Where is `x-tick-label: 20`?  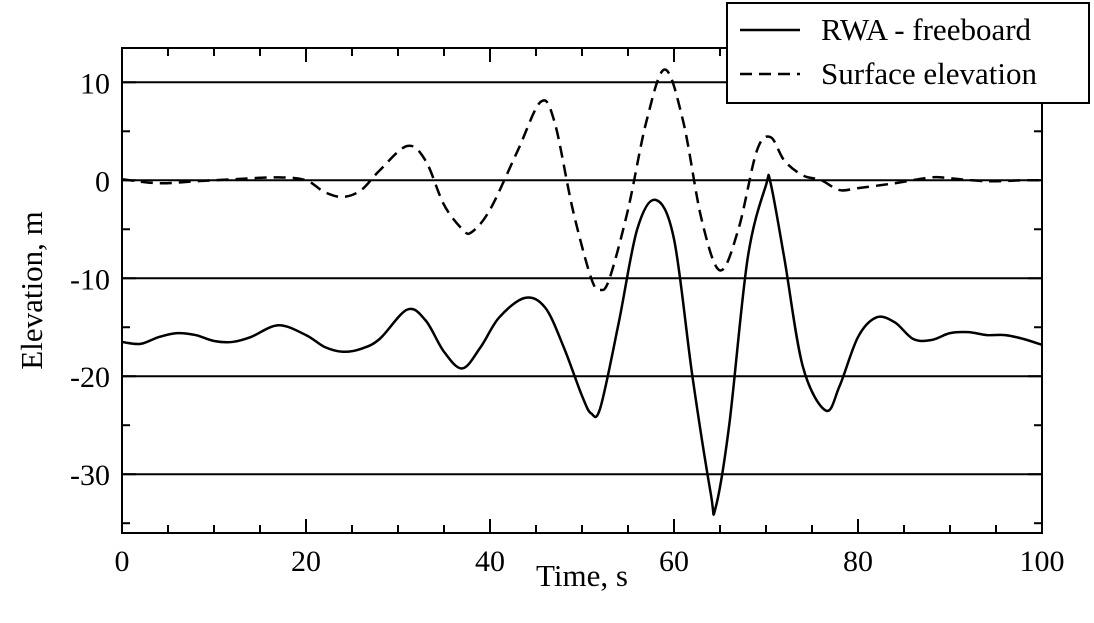 x-tick-label: 20 is located at coordinates (306, 561).